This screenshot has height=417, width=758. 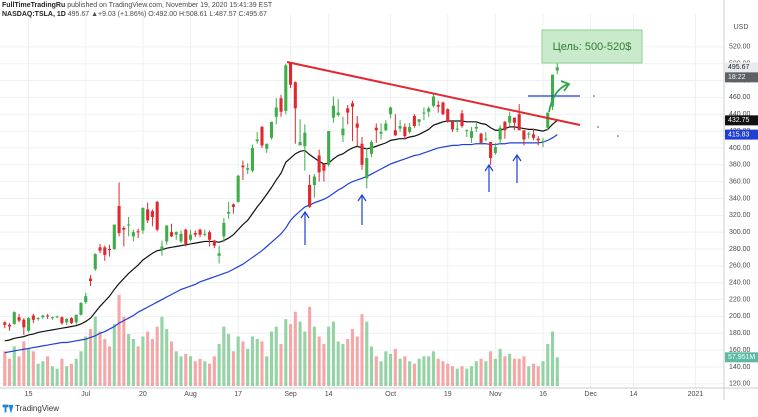 I want to click on volume-tag: 57.951M, so click(x=741, y=357).